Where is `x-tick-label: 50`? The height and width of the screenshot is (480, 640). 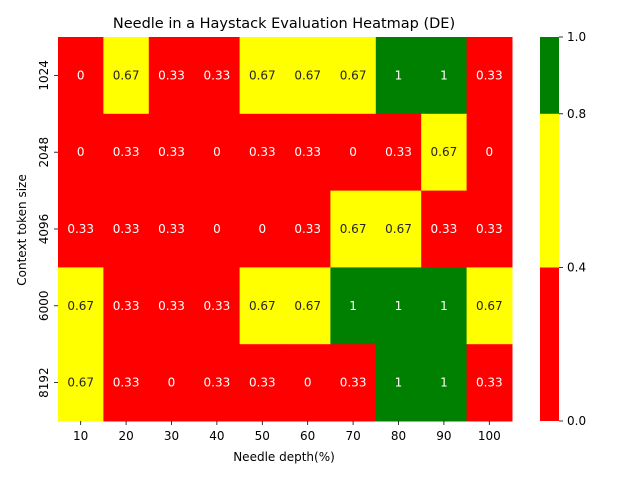
x-tick-label: 50 is located at coordinates (262, 436).